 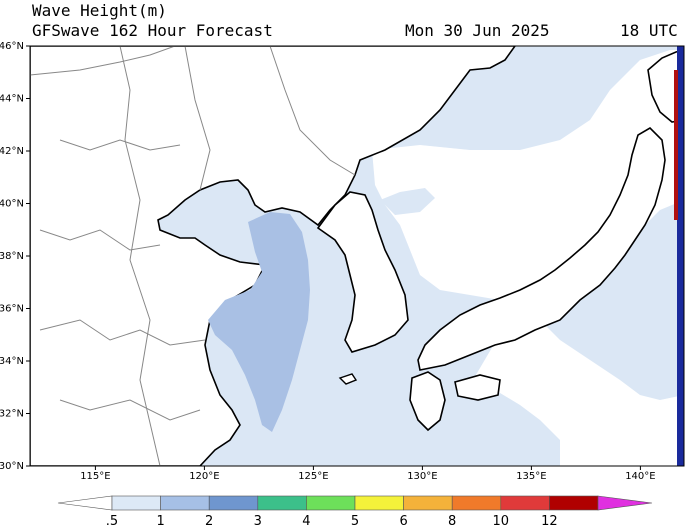 What do you see at coordinates (12, 256) in the screenshot?
I see `lat-tick-label: 38°N` at bounding box center [12, 256].